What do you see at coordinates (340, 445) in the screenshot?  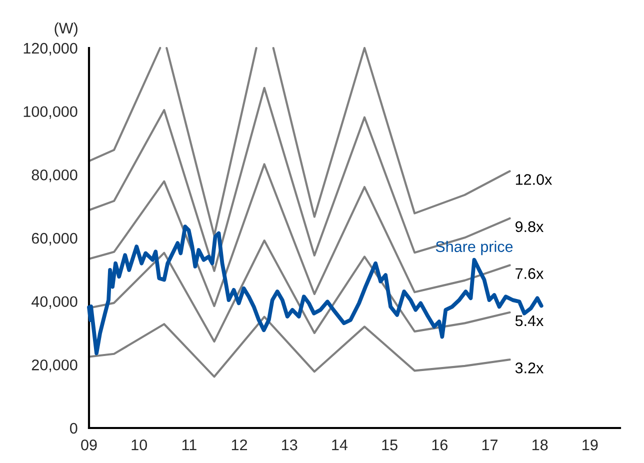 I see `x-tick-label: 14` at bounding box center [340, 445].